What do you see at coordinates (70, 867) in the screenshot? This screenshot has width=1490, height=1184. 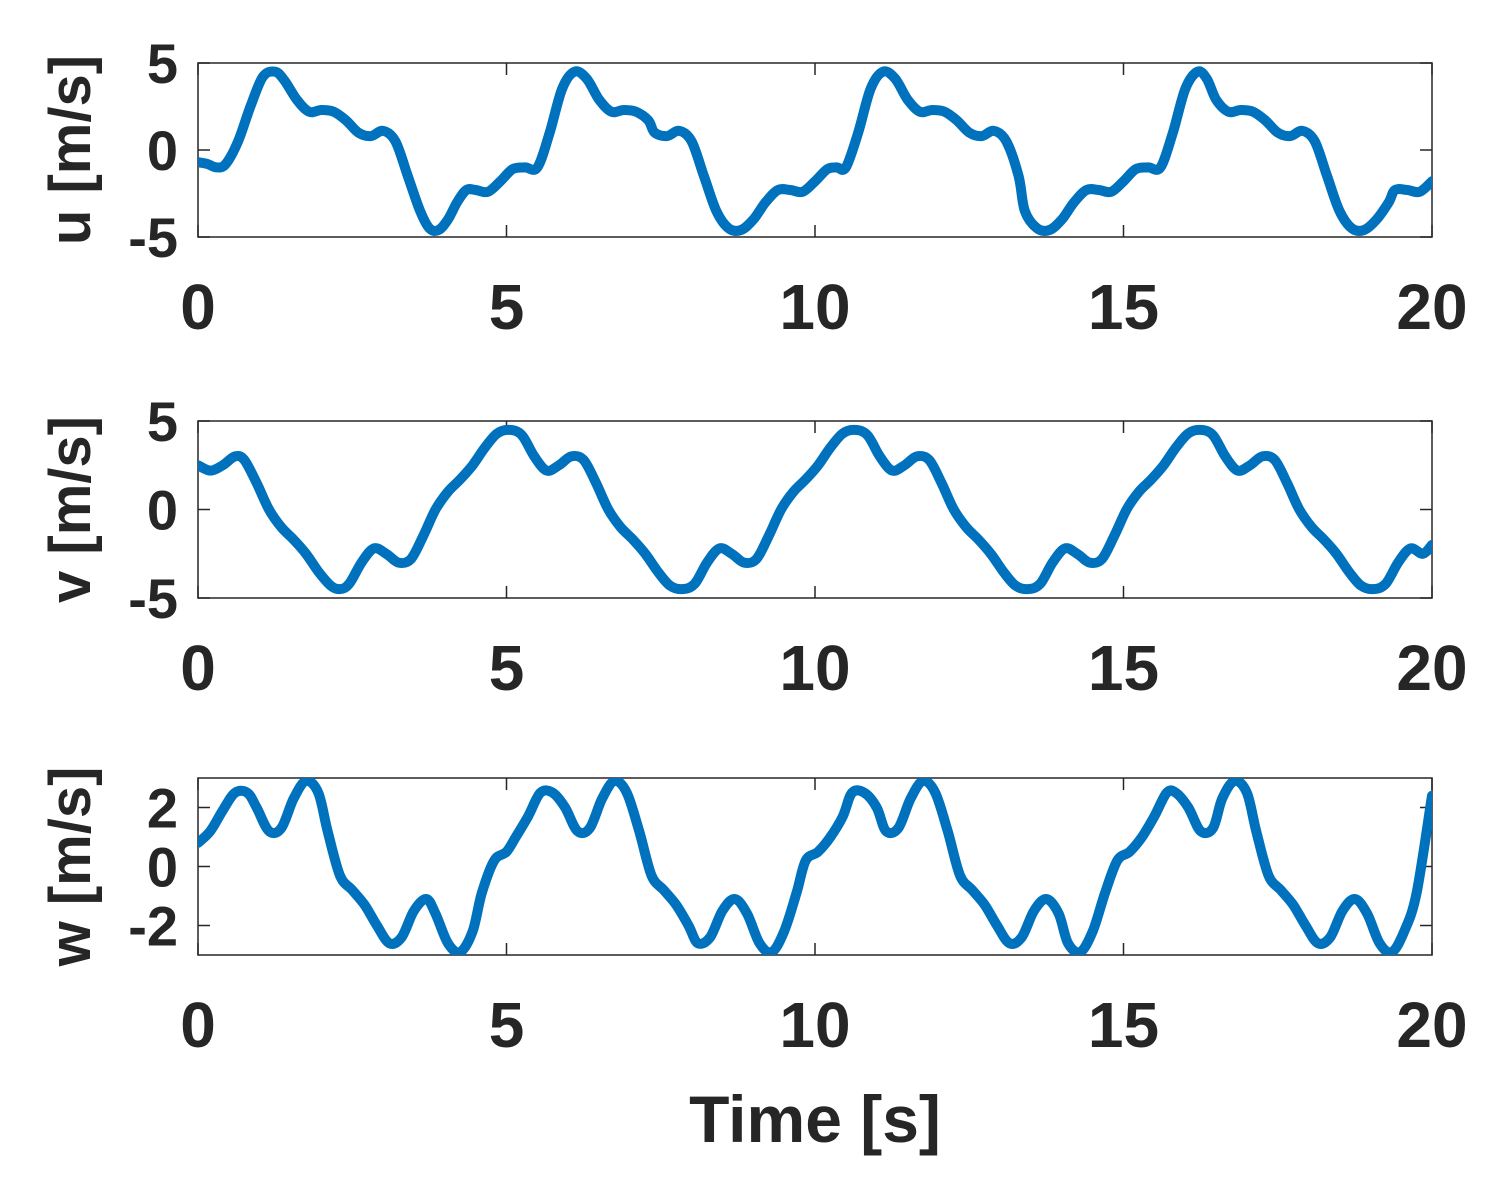 I see `y-axis-label: w [m/s]` at bounding box center [70, 867].